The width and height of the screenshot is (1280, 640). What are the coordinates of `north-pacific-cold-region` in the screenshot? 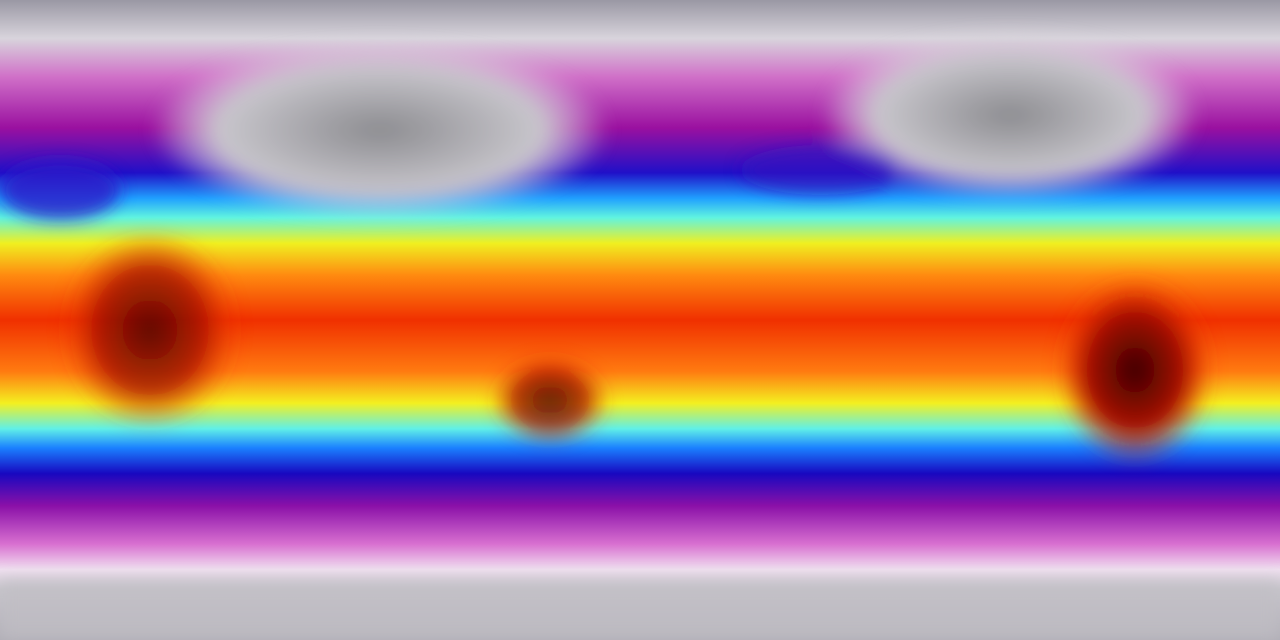 It's located at (820, 170).